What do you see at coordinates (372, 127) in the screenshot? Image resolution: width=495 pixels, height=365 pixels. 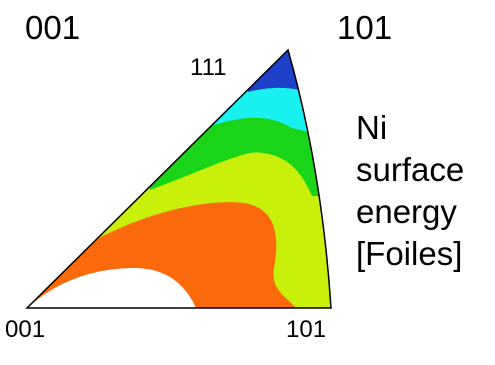 I see `caption-line-1: Ni` at bounding box center [372, 127].